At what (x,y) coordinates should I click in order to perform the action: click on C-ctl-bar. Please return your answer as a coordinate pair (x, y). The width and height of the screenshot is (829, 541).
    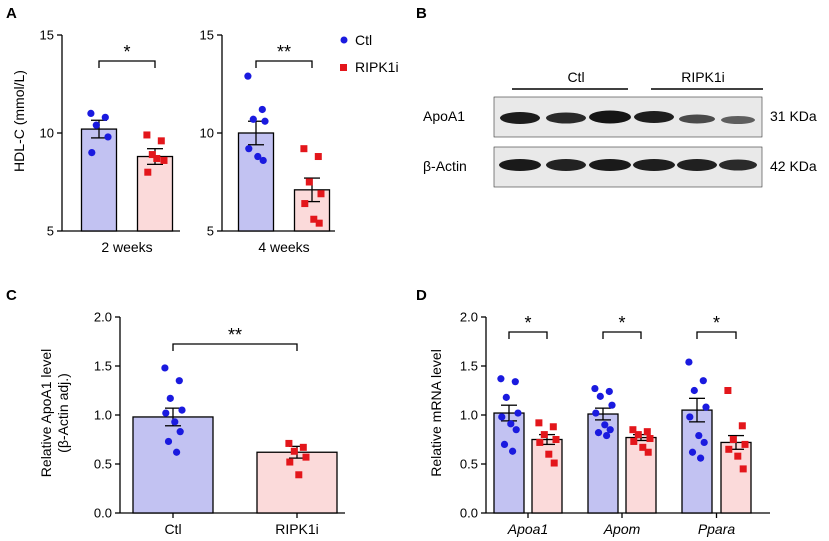
    Looking at the image, I should click on (173, 465).